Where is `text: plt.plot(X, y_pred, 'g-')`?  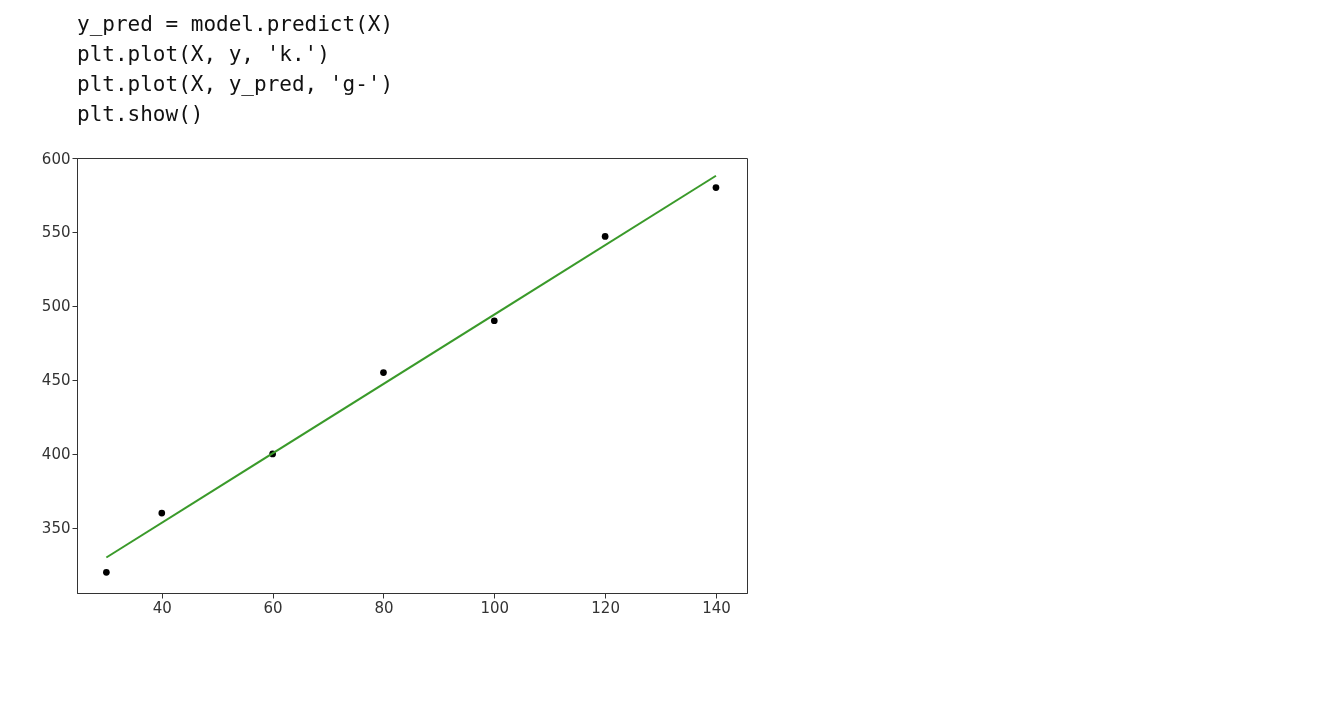 text: plt.plot(X, y_pred, 'g-') is located at coordinates (235, 84).